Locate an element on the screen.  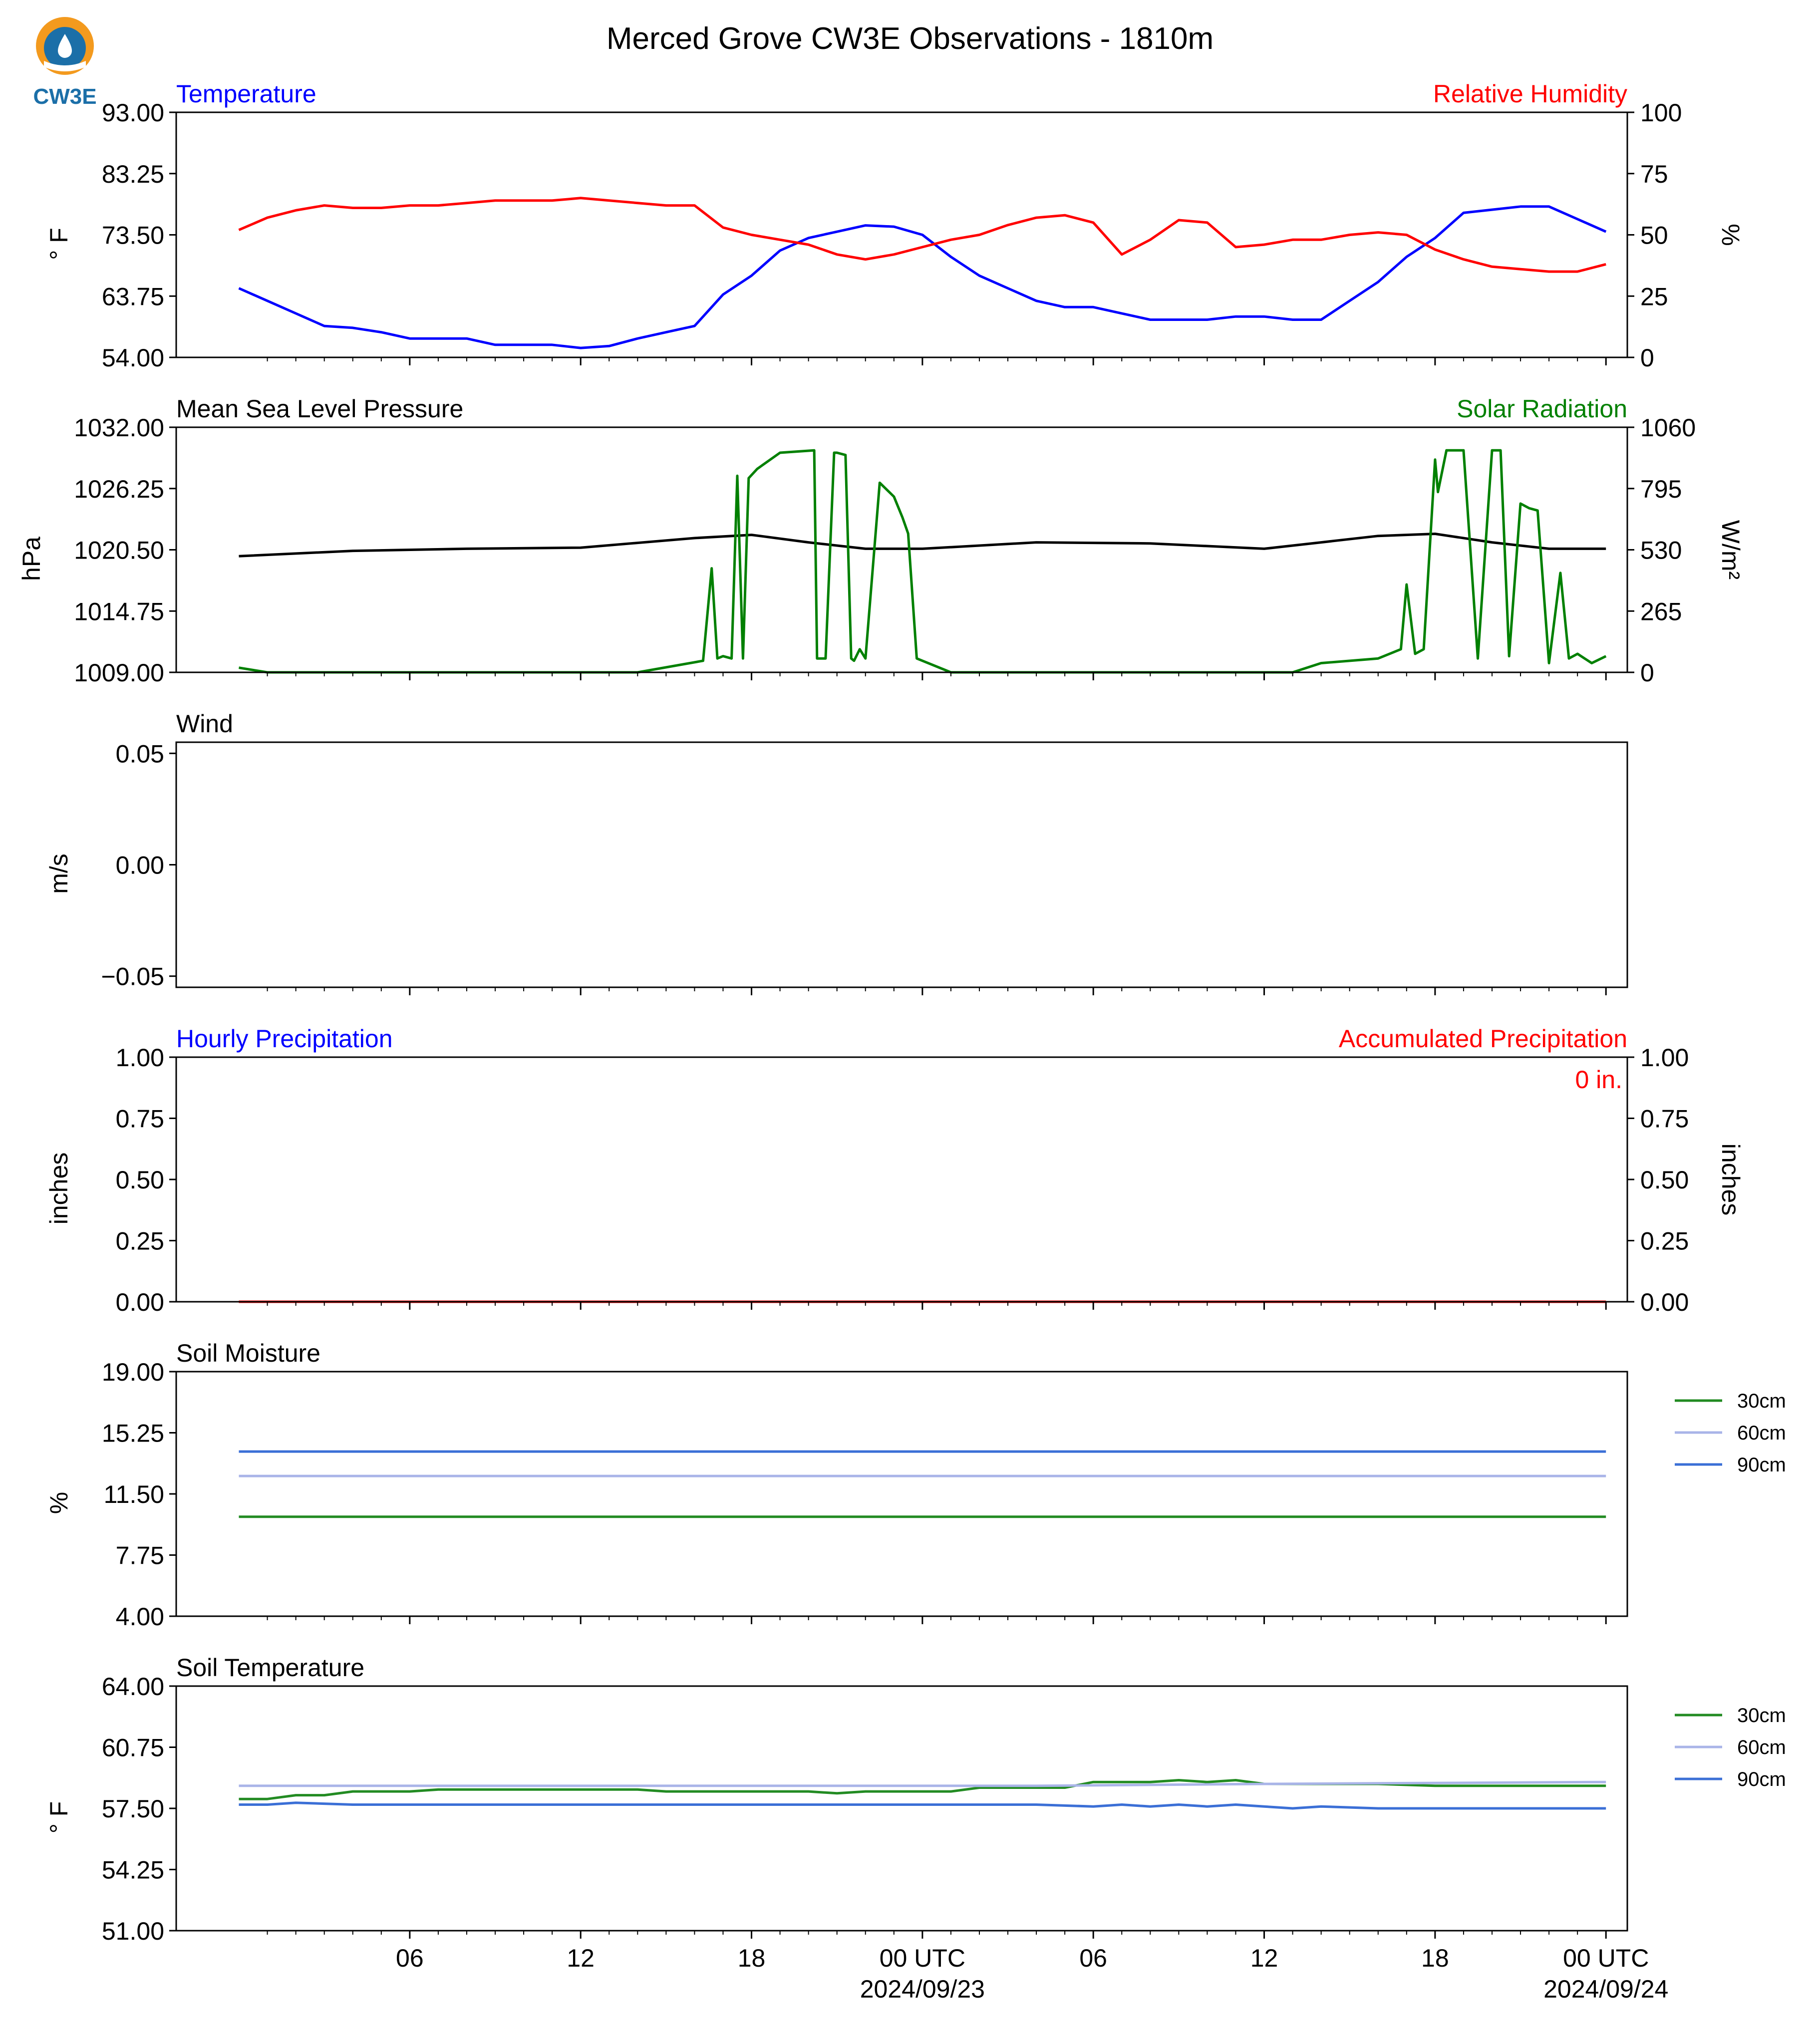
panel-1-ytick-label: 54.00 is located at coordinates (133, 358).